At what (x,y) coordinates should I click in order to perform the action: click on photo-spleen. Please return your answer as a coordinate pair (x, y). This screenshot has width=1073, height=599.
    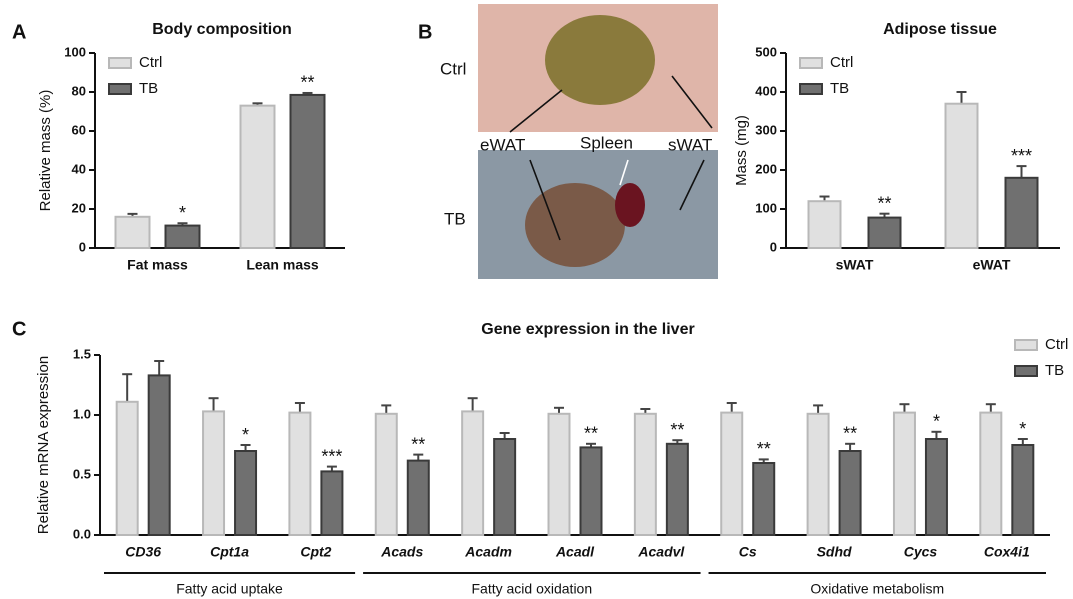
    Looking at the image, I should click on (630, 205).